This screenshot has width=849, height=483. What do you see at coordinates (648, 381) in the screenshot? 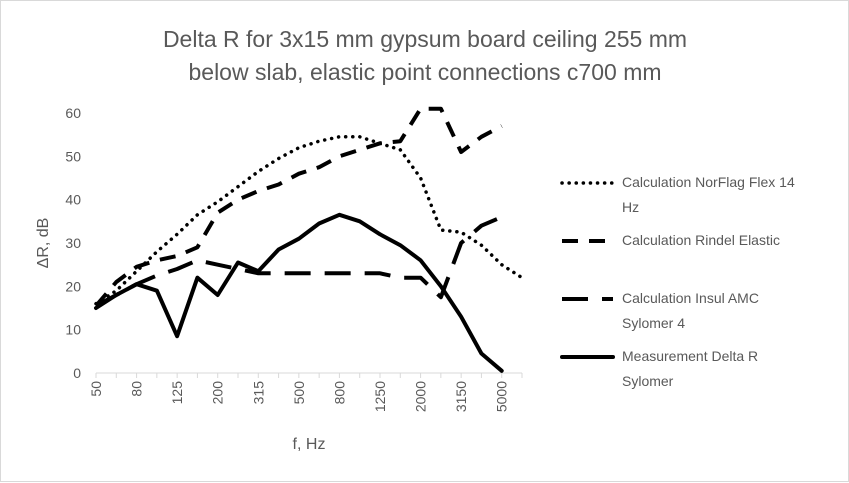
I see `legend-label: Sylomer` at bounding box center [648, 381].